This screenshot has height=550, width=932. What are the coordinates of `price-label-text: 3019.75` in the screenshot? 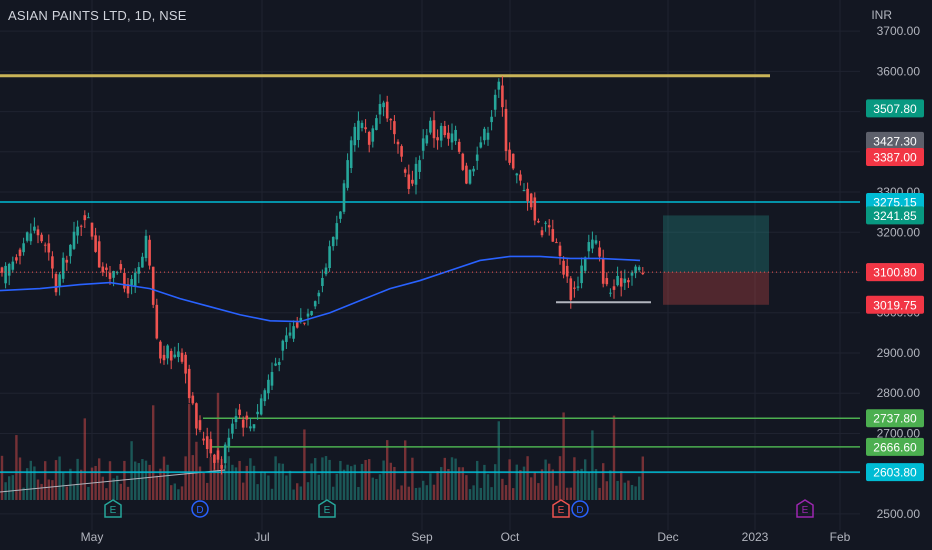 It's located at (895, 305).